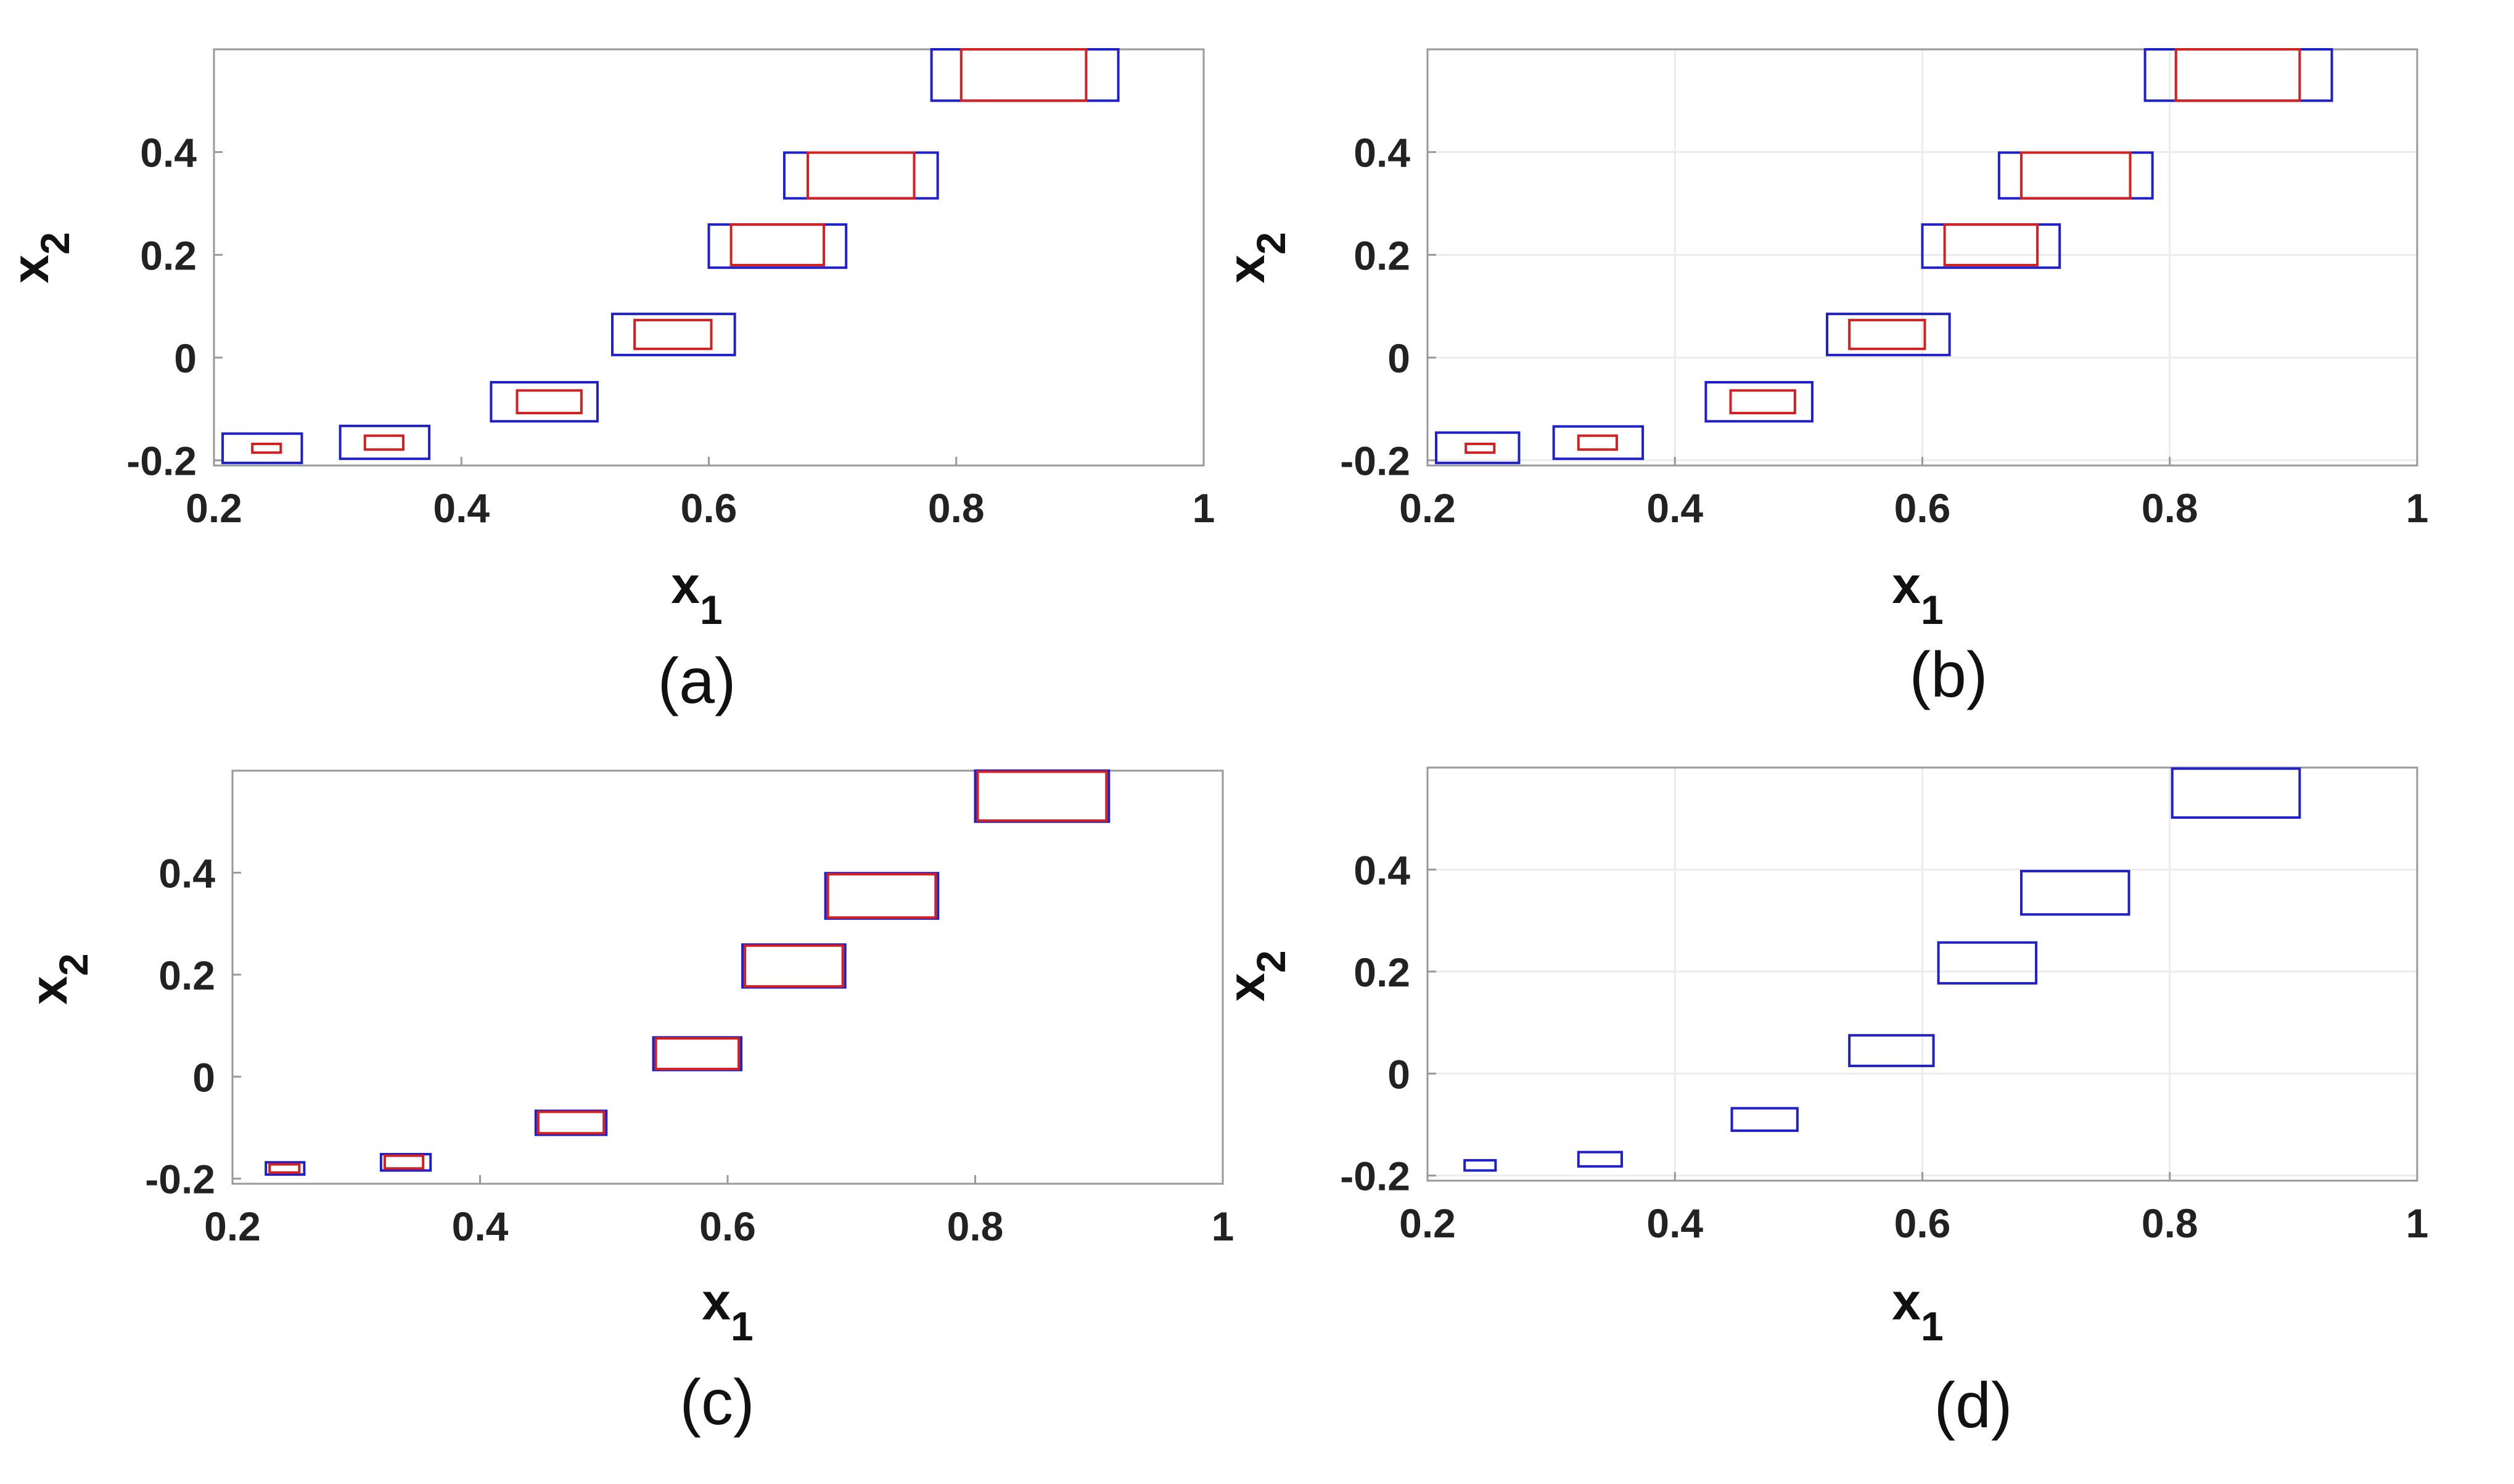 The width and height of the screenshot is (2514, 1484). I want to click on panel-caption: (b), so click(1948, 675).